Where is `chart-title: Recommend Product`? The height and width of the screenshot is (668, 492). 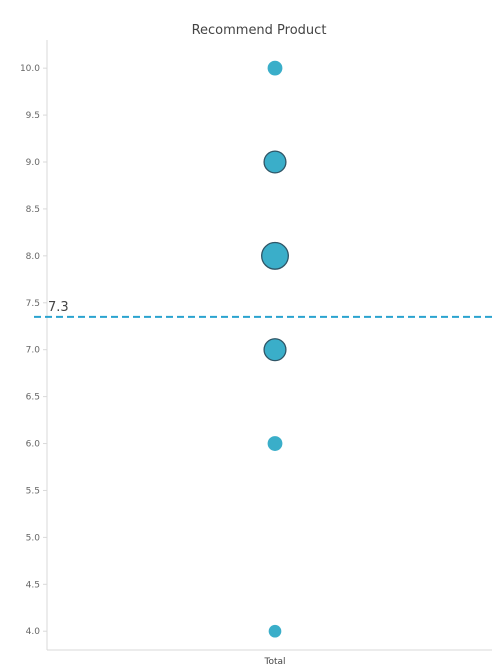 chart-title: Recommend Product is located at coordinates (259, 30).